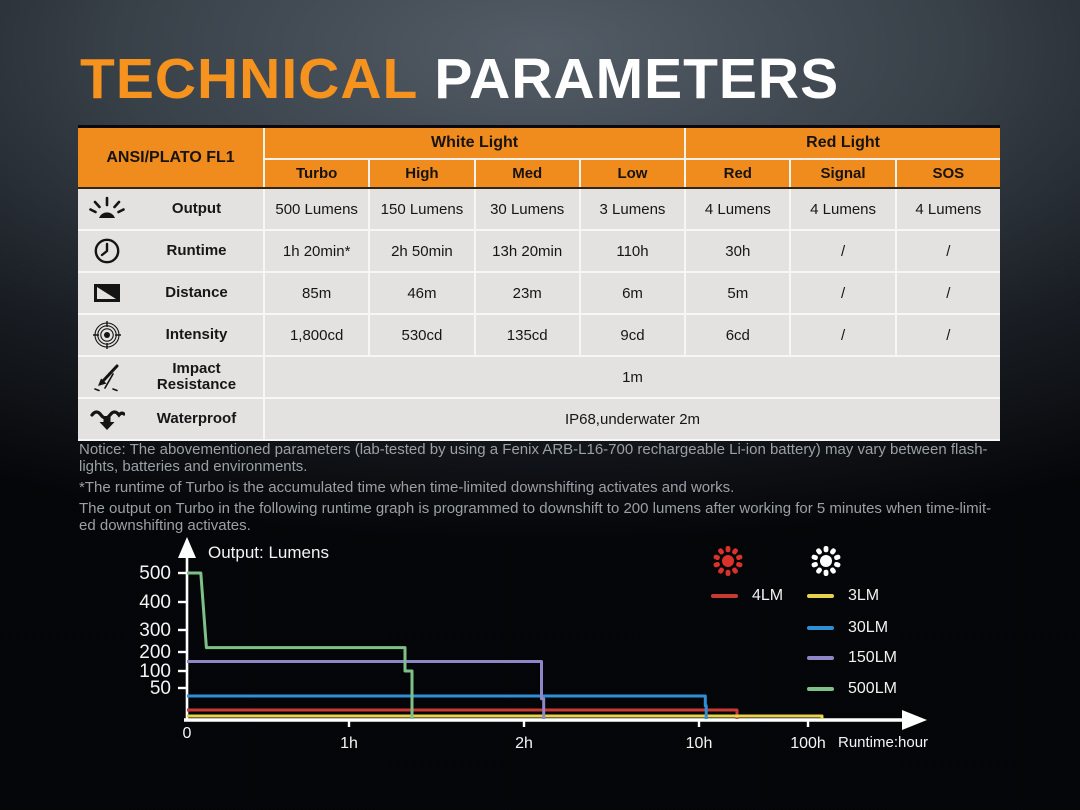 This screenshot has height=810, width=1080. What do you see at coordinates (843, 596) in the screenshot?
I see `legend-item-3lm: 3LM` at bounding box center [843, 596].